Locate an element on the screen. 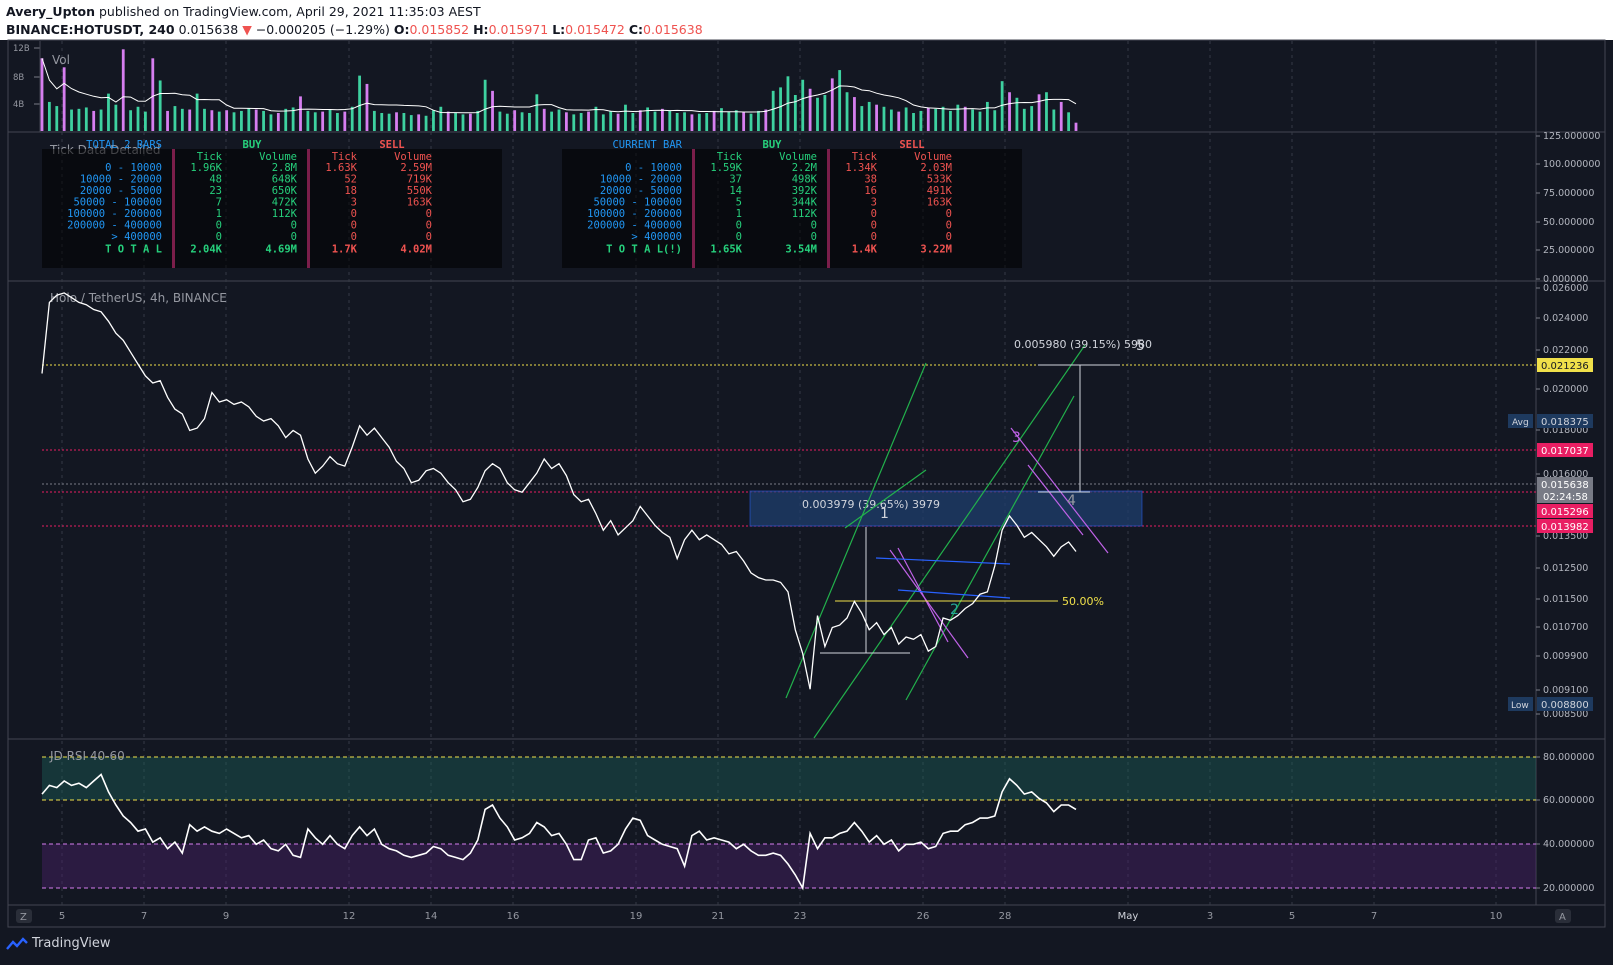 The height and width of the screenshot is (965, 1613). table-cell: 2.8M is located at coordinates (284, 168).